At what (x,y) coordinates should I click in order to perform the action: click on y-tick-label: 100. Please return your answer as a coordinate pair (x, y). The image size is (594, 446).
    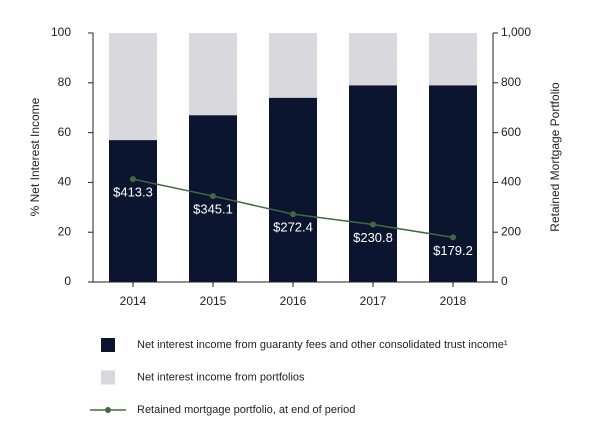
    Looking at the image, I should click on (61, 32).